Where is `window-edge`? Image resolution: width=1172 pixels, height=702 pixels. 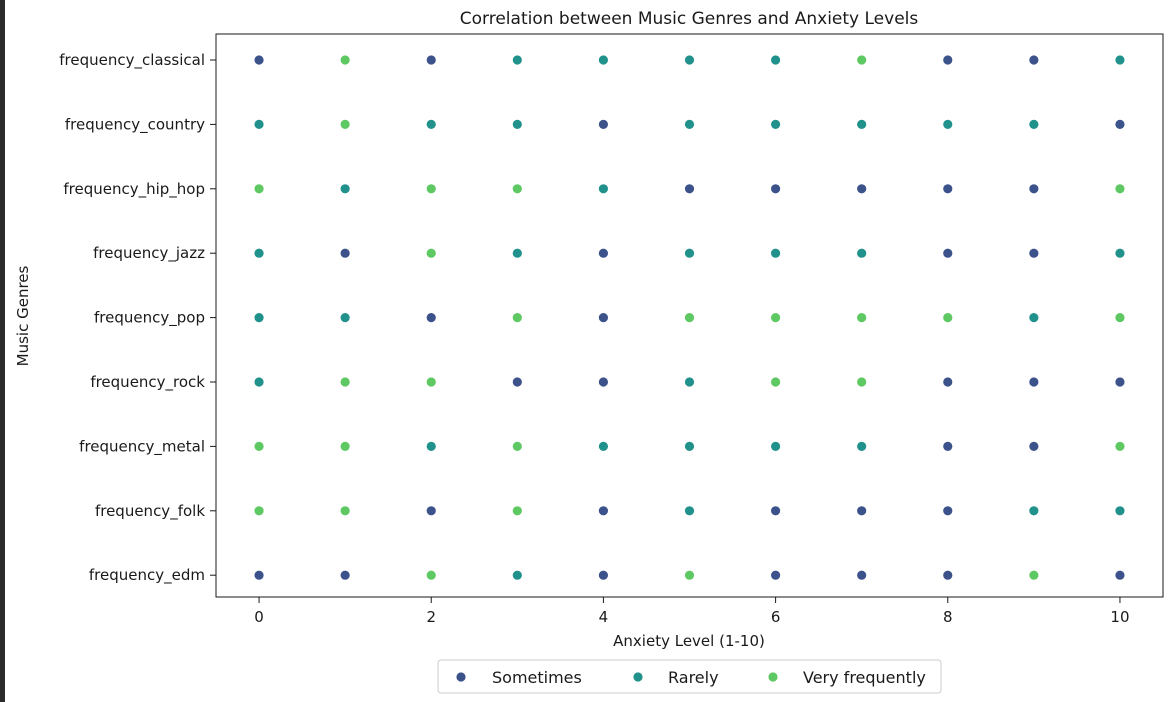 window-edge is located at coordinates (2, 351).